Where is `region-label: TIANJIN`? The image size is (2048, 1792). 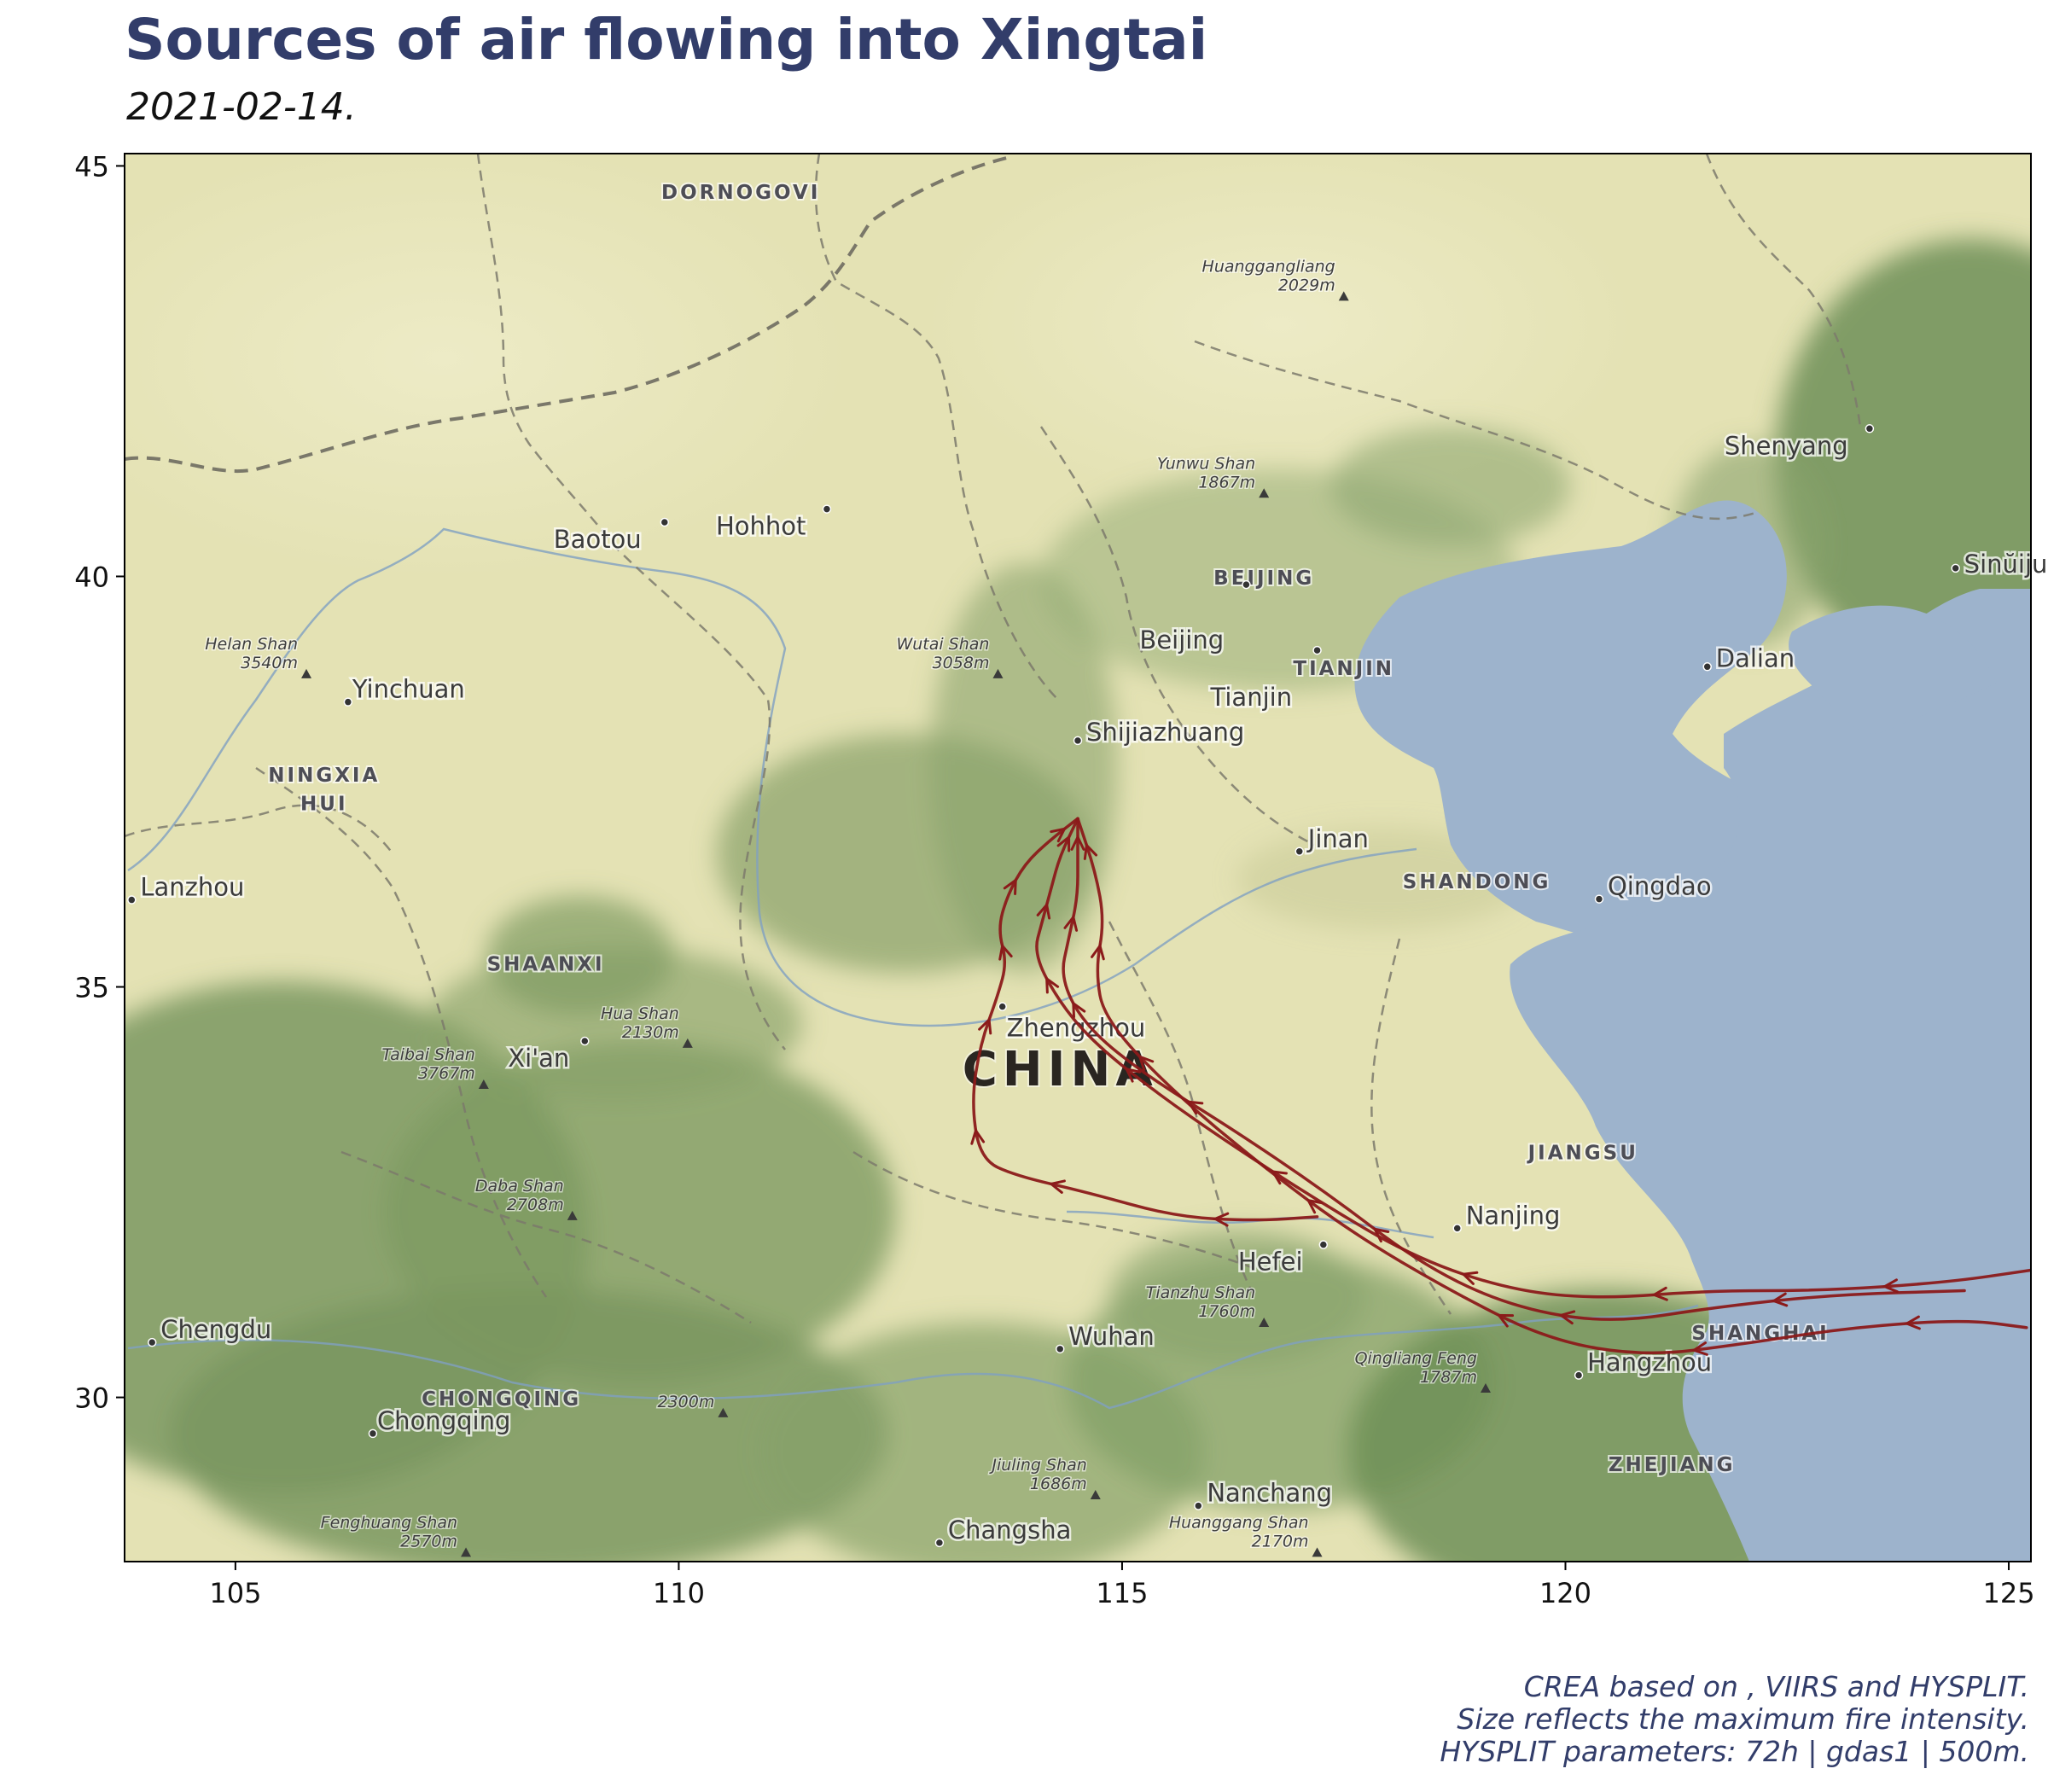
region-label: TIANJIN is located at coordinates (1343, 669).